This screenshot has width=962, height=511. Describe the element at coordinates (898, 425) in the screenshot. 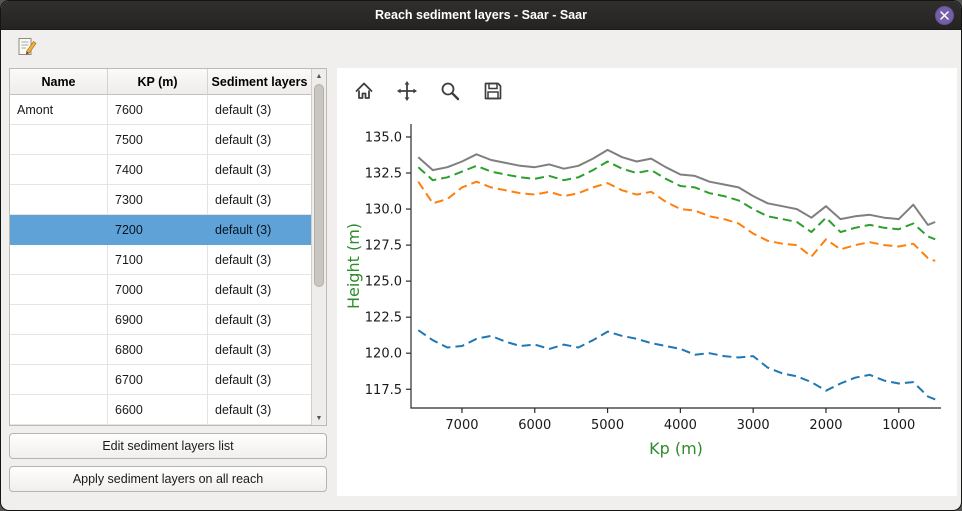

I see `x-tick-label: 1000` at that location.